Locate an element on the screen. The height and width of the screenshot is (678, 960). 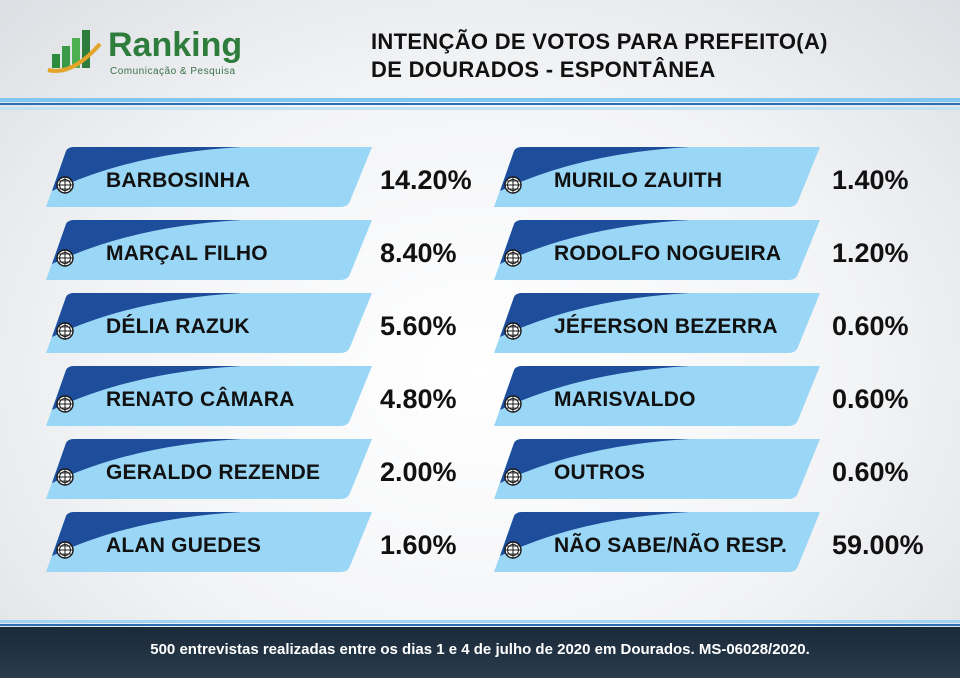
candidate-row: BARBOSINHA 14.20% is located at coordinates (267, 177).